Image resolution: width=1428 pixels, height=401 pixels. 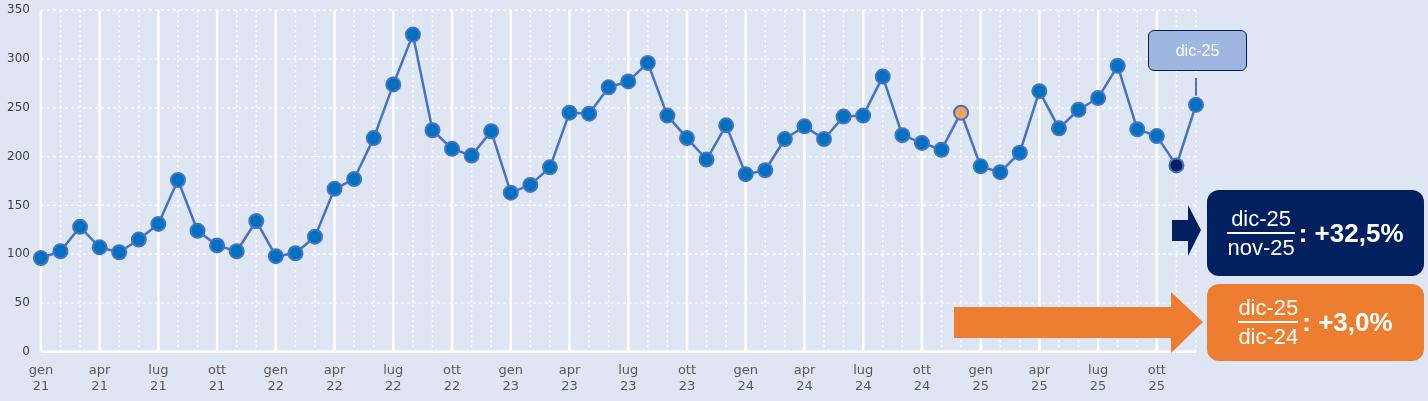 I want to click on y-tick-label: 300, so click(x=18, y=58).